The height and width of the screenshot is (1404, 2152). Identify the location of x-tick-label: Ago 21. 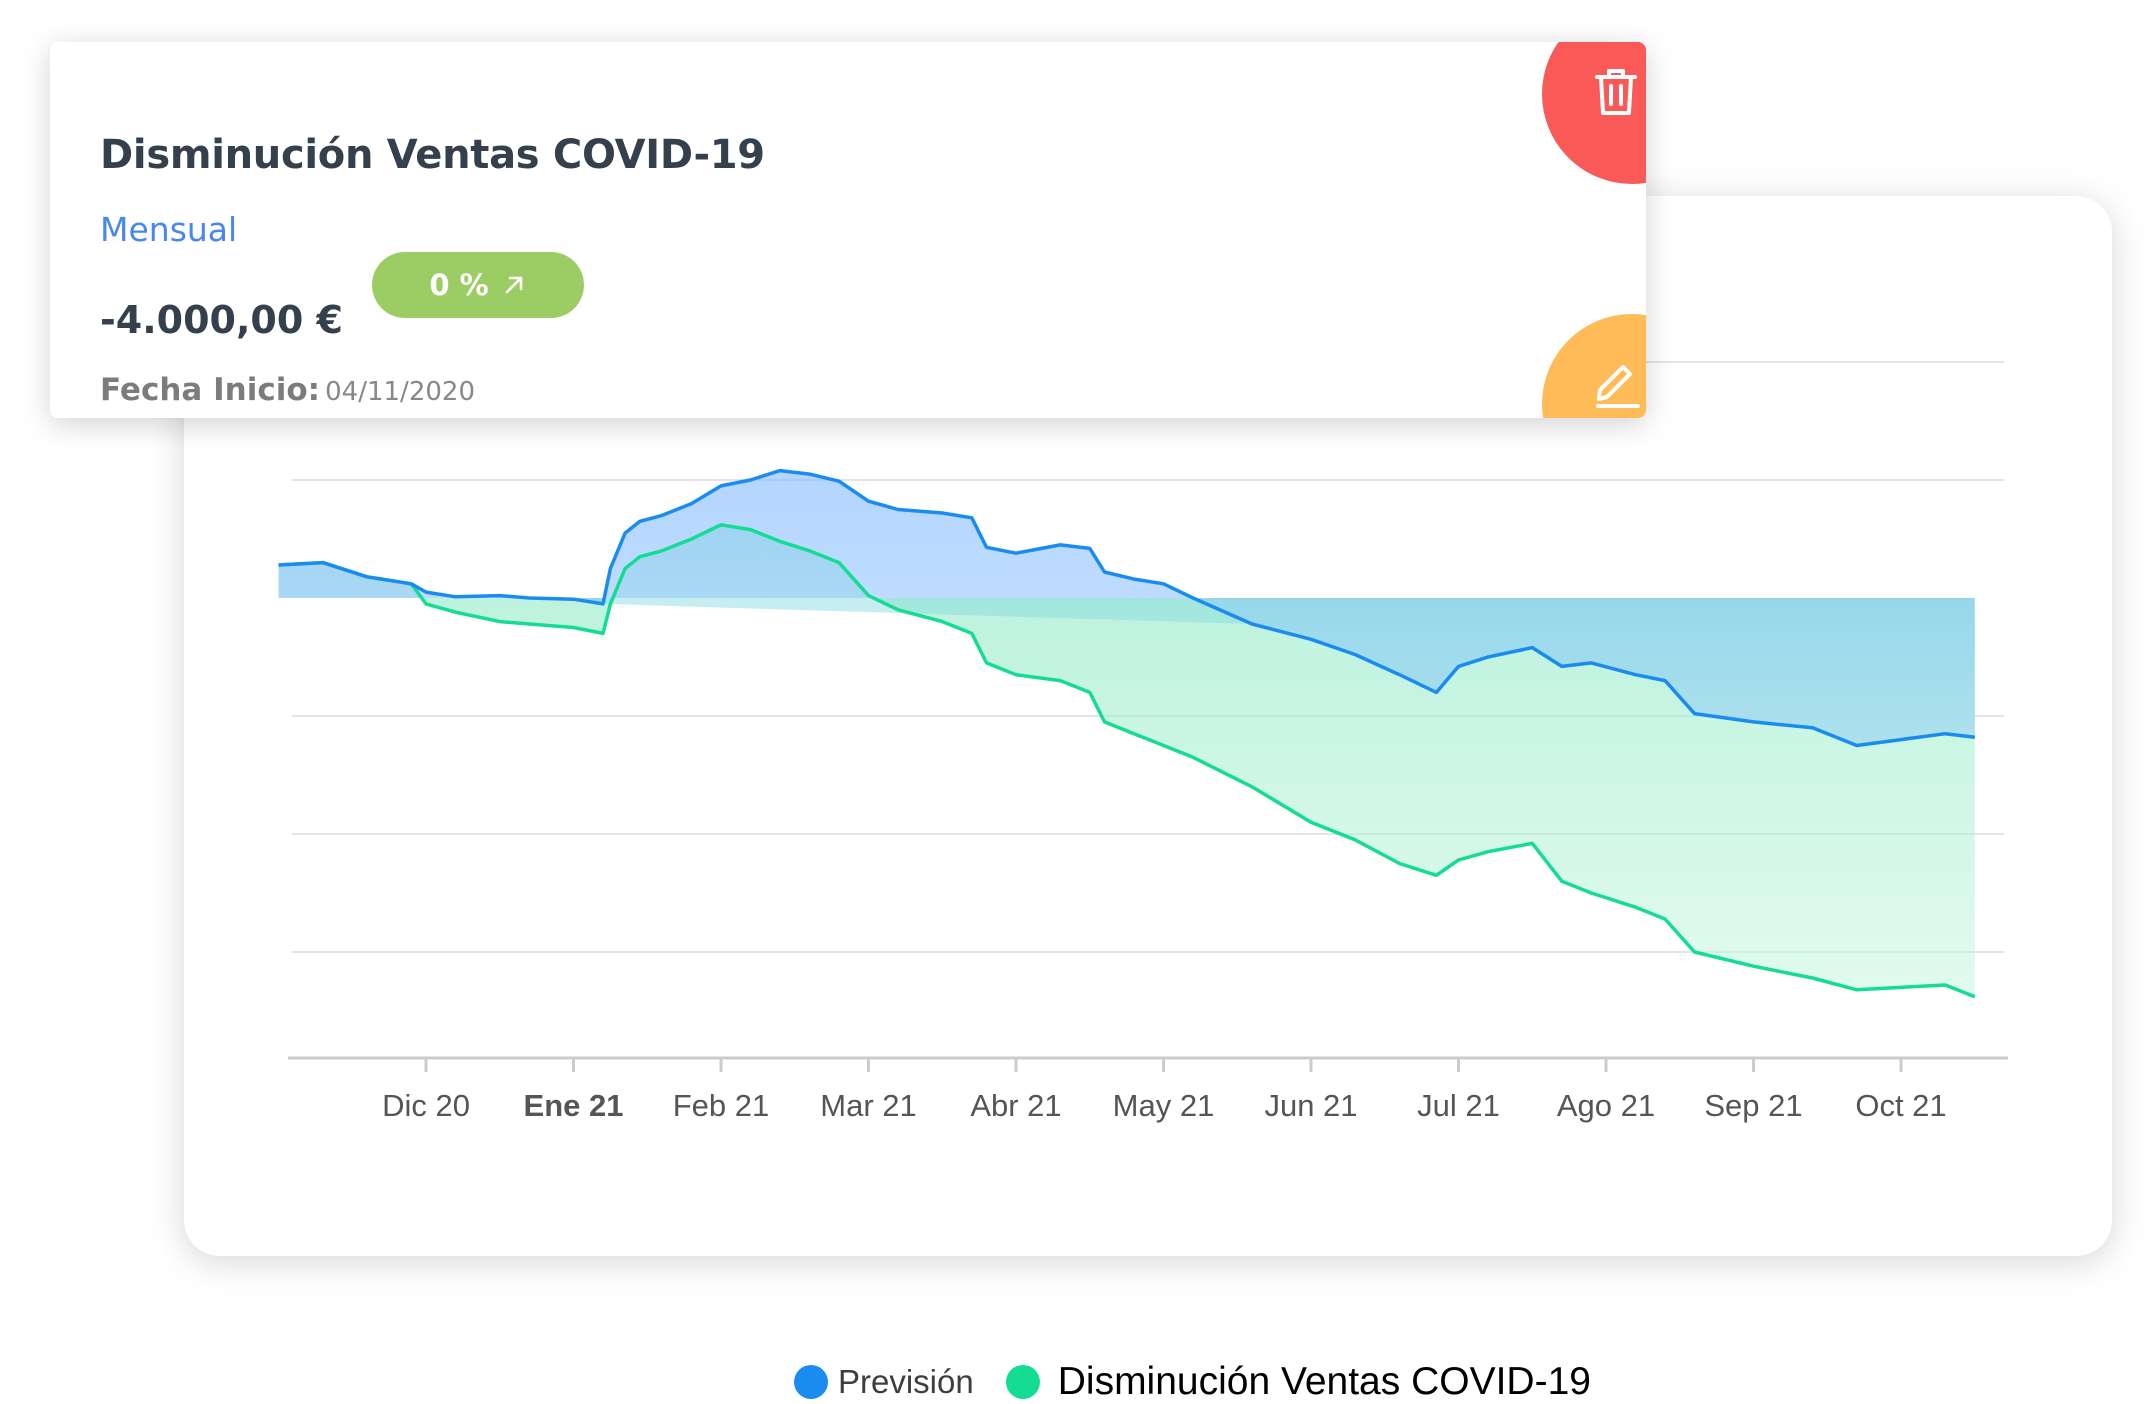
(1606, 1105).